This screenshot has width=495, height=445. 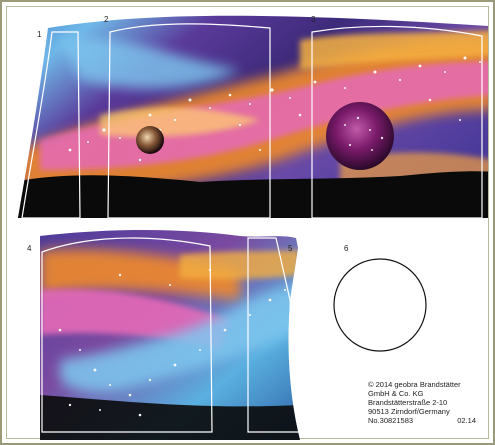 I want to click on part-label-5: 5, so click(x=290, y=248).